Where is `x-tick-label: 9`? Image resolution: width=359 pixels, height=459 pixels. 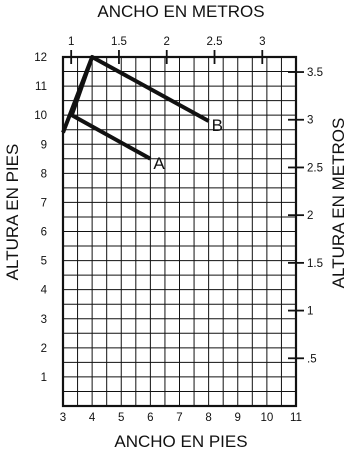
x-tick-label: 9 is located at coordinates (238, 418).